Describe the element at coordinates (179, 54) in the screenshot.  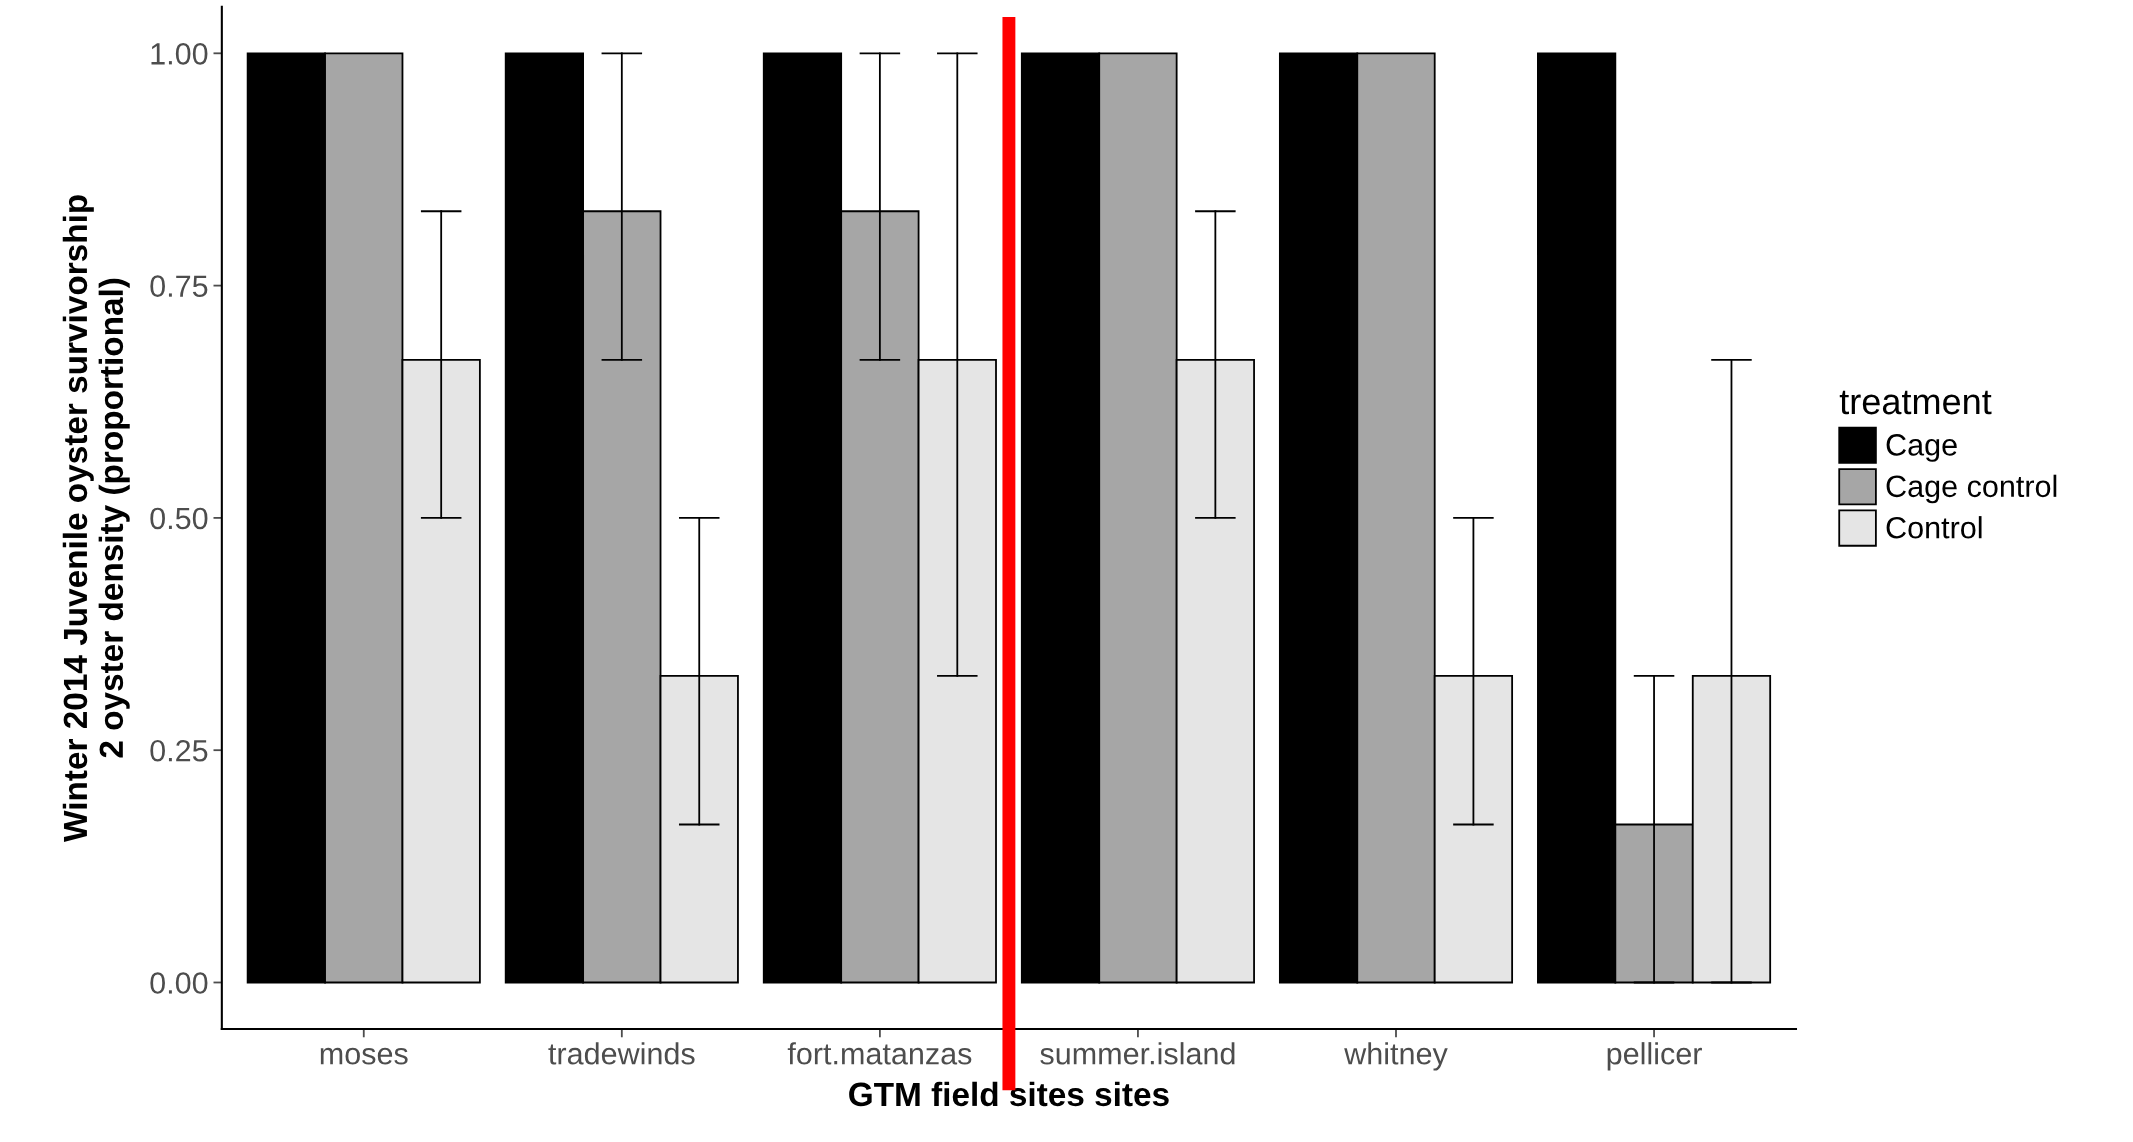
I see `y-tick-label: 1.00` at that location.